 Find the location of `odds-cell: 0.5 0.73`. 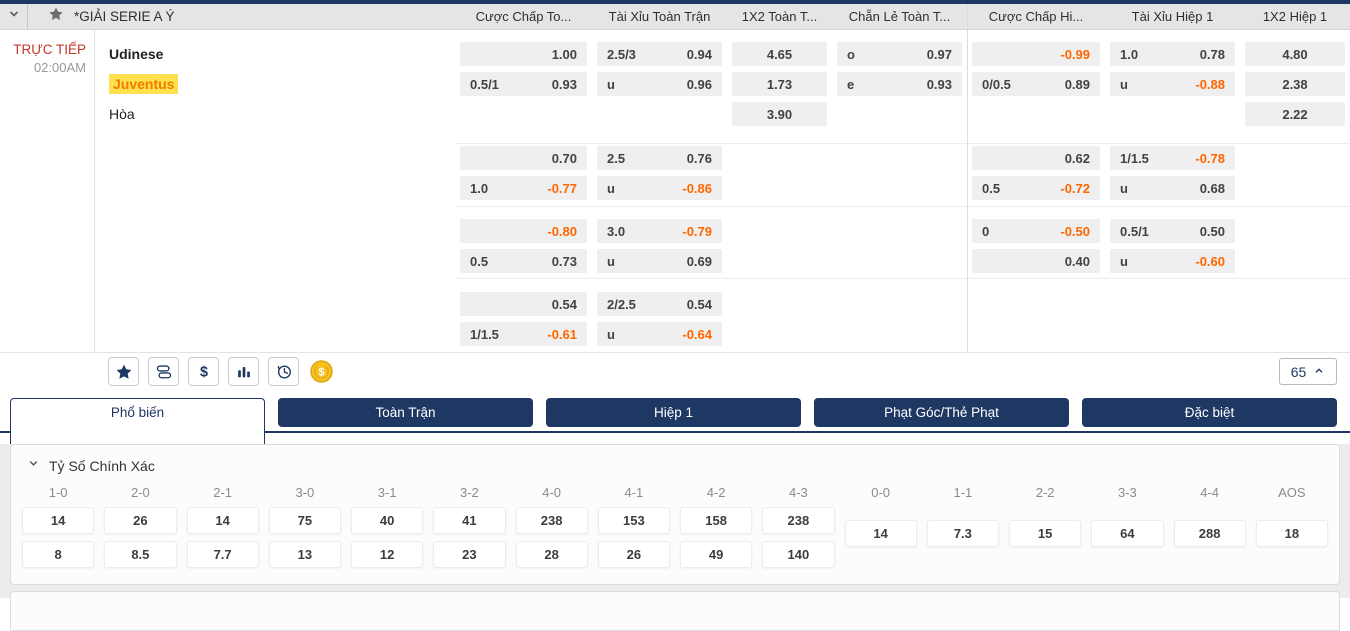

odds-cell: 0.5 0.73 is located at coordinates (523, 261).